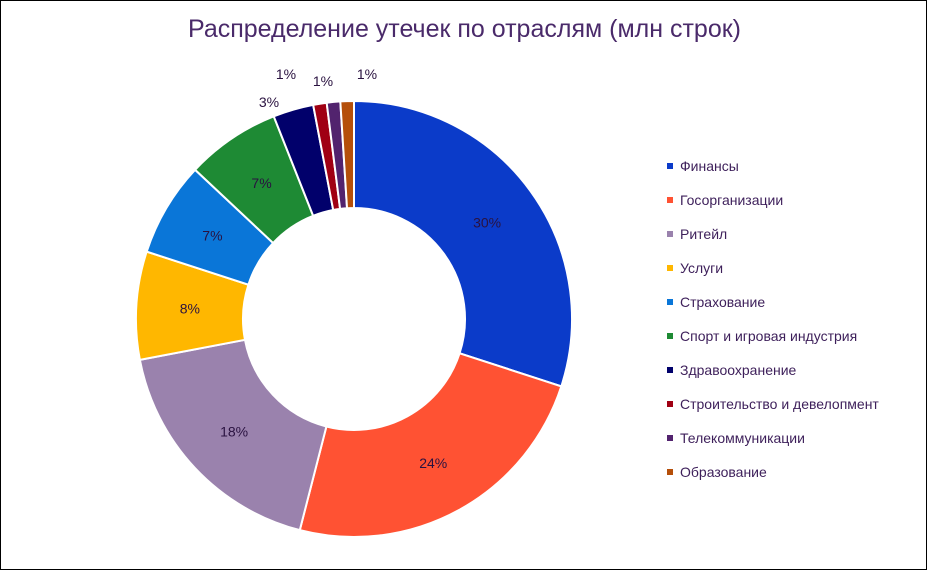 This screenshot has height=570, width=927. I want to click on legend-item: Здравоохранение, so click(773, 370).